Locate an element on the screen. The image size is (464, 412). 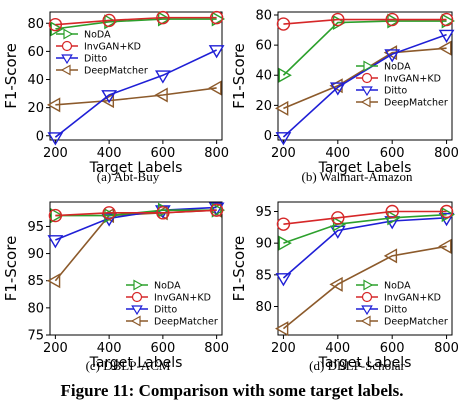
y-tick-label: 95 is located at coordinates (263, 212).